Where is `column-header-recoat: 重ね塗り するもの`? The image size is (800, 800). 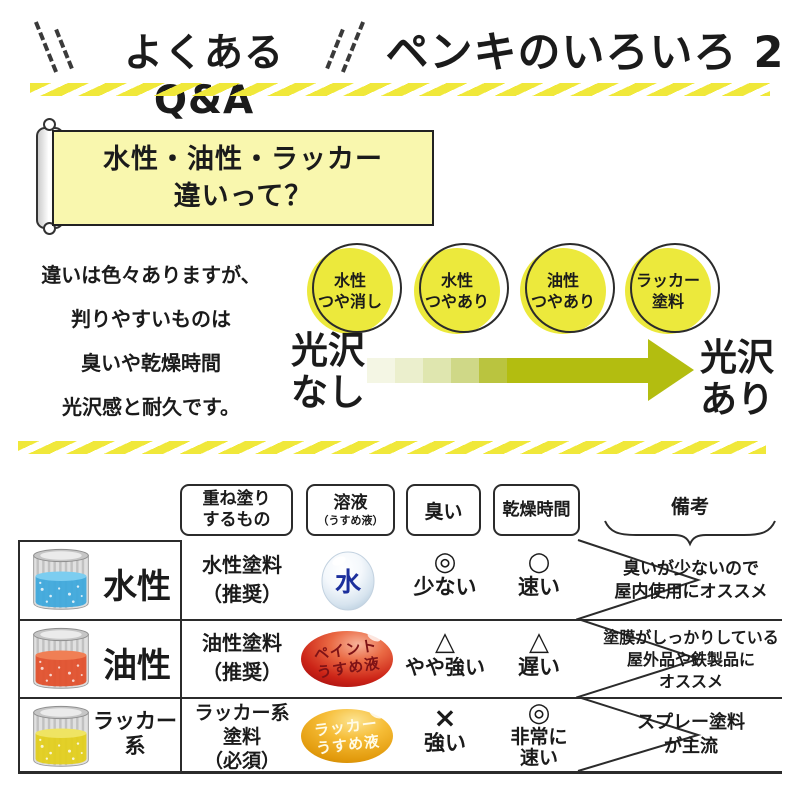 column-header-recoat: 重ね塗り するもの is located at coordinates (236, 510).